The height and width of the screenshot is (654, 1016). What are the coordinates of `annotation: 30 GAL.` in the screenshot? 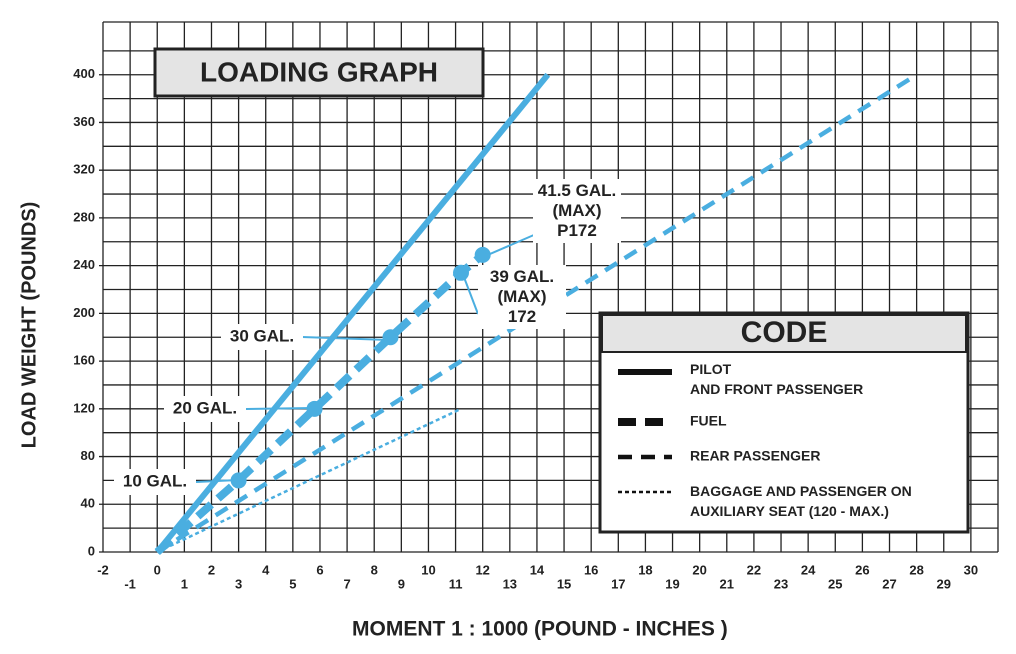 It's located at (262, 335).